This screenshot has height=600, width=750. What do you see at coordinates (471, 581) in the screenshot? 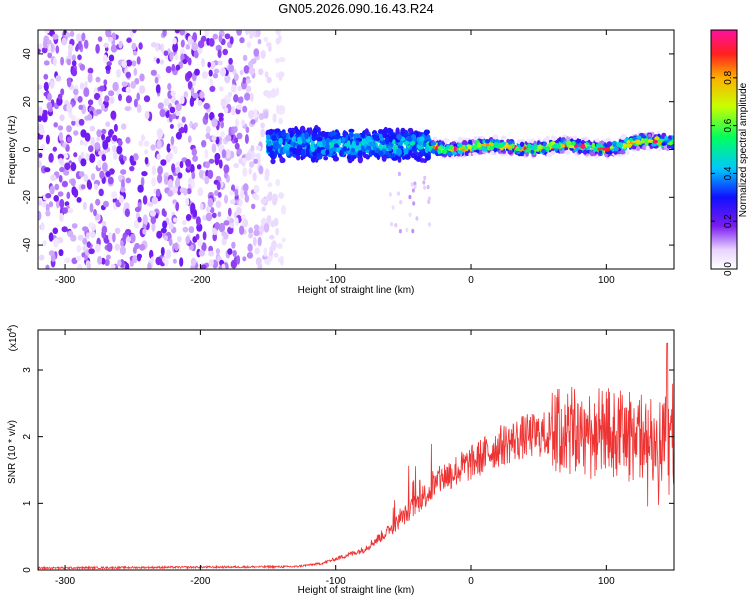
I see `x-tick-label: 0` at bounding box center [471, 581].